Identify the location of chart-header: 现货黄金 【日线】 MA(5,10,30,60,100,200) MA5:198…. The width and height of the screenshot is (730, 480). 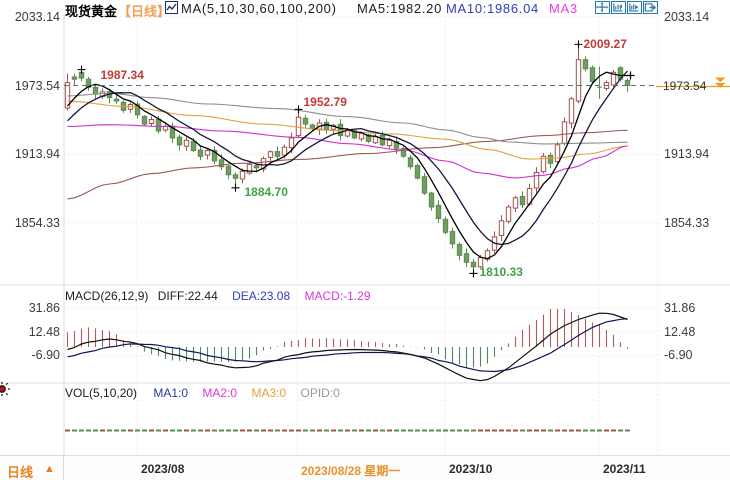
(365, 9).